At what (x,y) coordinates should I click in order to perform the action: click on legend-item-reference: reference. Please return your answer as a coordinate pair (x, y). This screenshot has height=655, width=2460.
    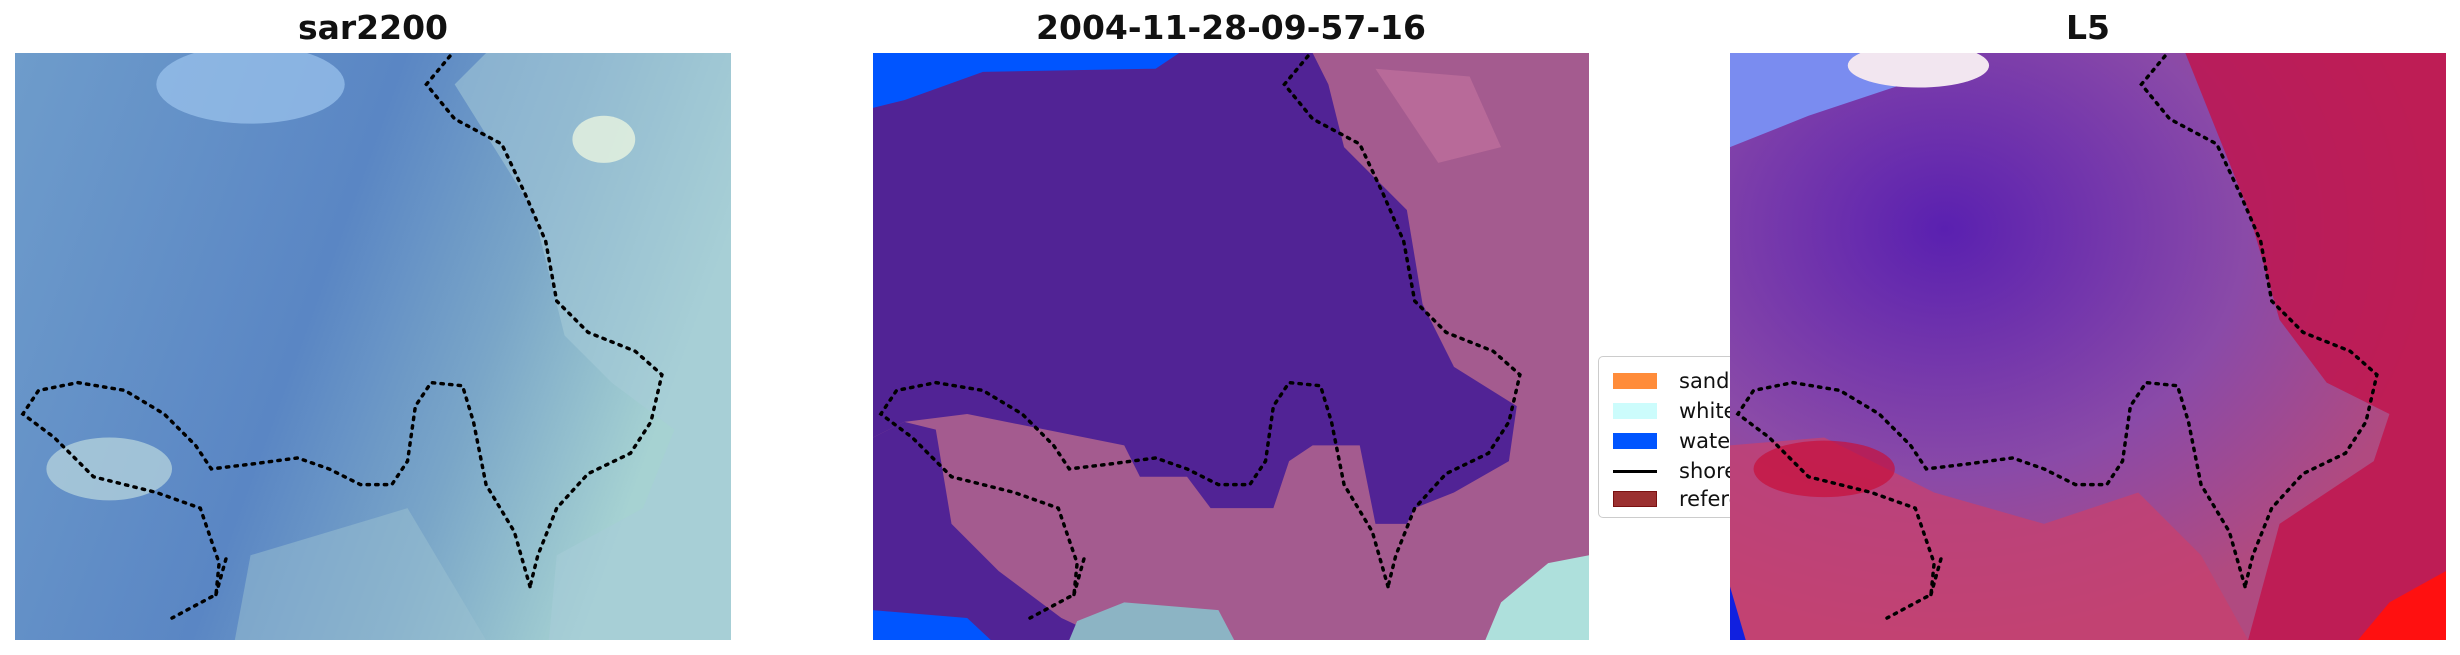
    Looking at the image, I should click on (1696, 499).